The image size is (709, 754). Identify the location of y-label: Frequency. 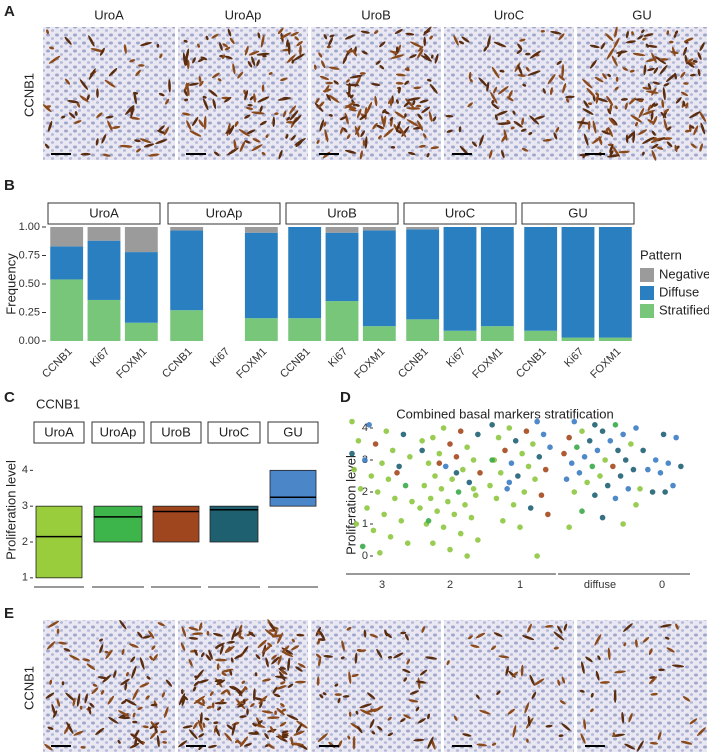
(10, 284).